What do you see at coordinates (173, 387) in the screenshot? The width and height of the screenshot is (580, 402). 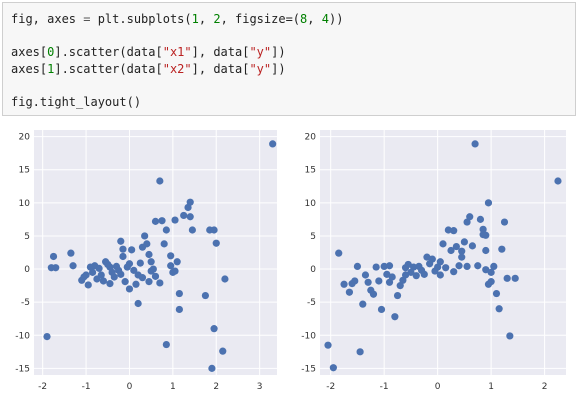 I see `x-tick-label: 1` at bounding box center [173, 387].